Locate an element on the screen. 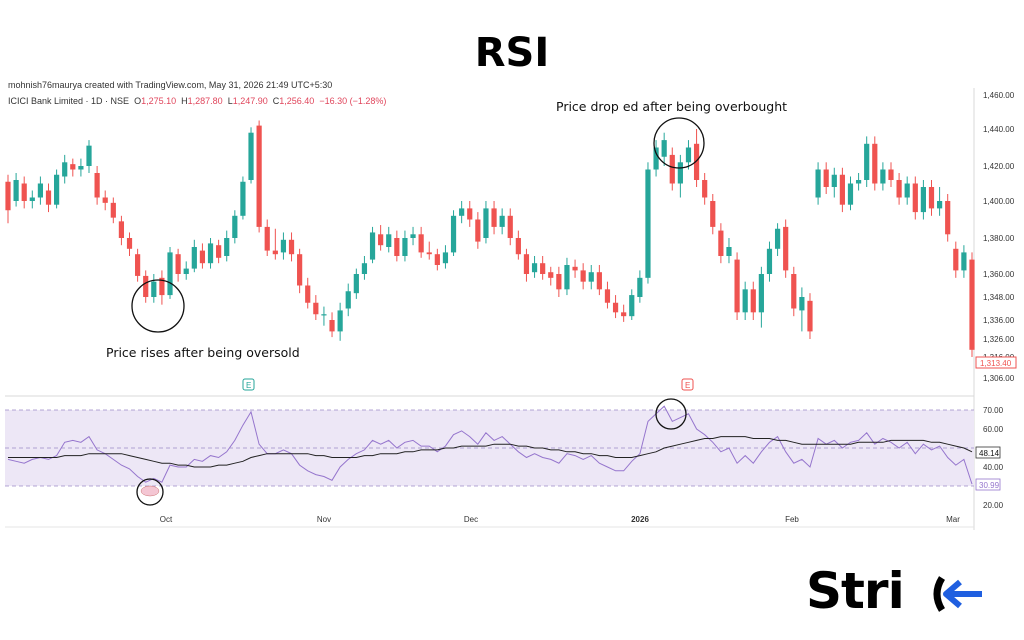  price-tick-label: 1,460.00 is located at coordinates (999, 95).